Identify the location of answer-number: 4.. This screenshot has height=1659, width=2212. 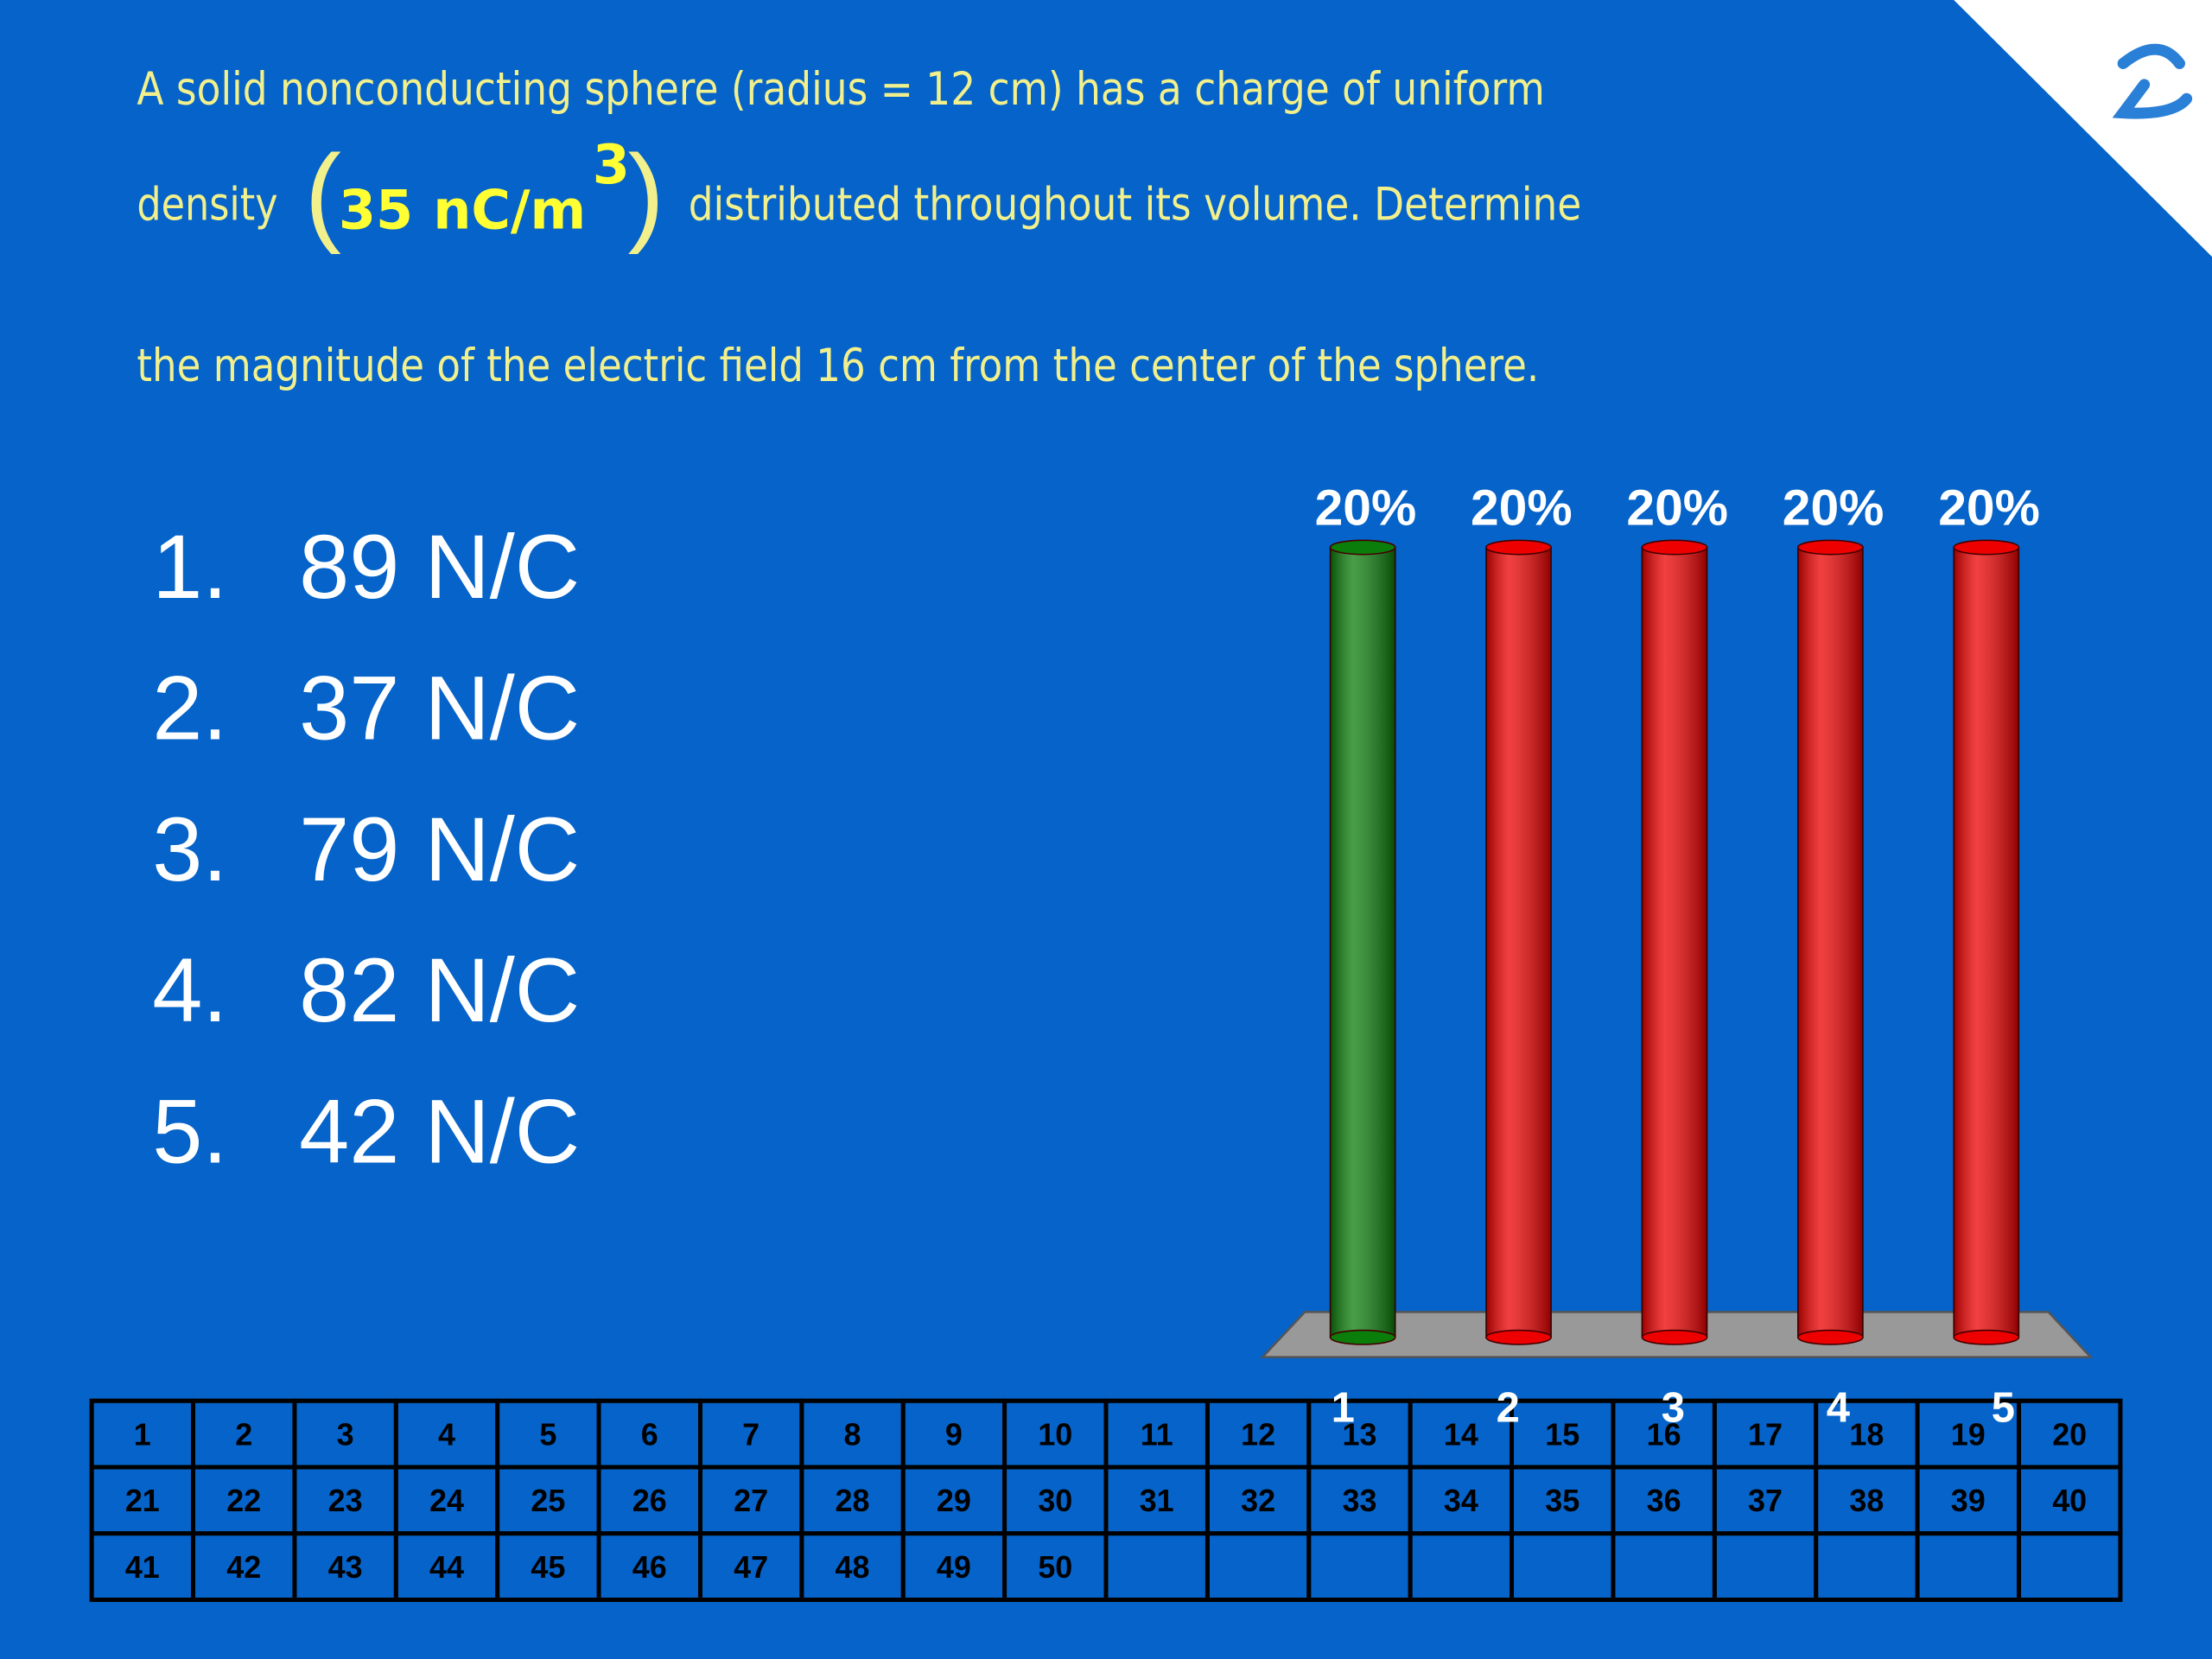
(189, 990).